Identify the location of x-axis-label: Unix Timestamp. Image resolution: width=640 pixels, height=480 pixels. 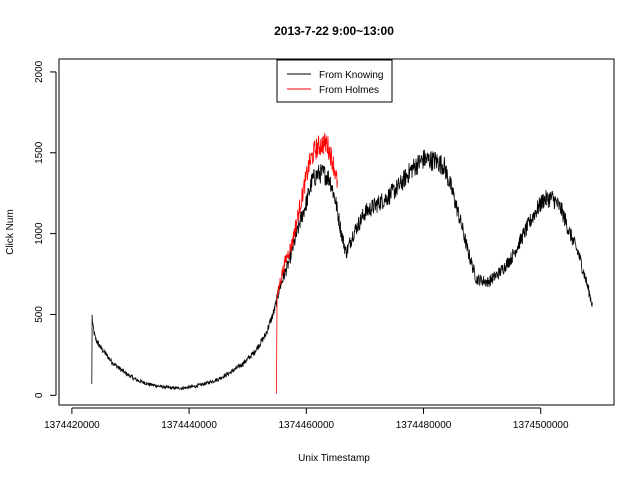
(334, 458).